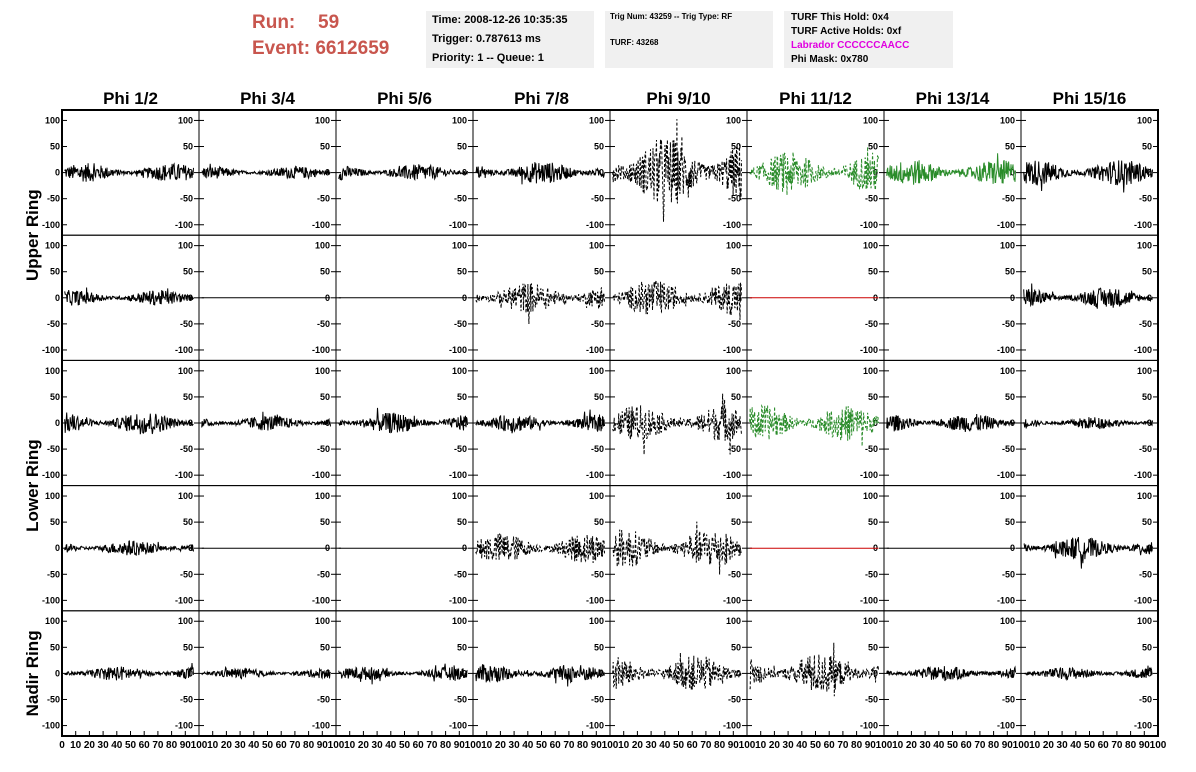  What do you see at coordinates (352, 48) in the screenshot?
I see `event-value: 6612659` at bounding box center [352, 48].